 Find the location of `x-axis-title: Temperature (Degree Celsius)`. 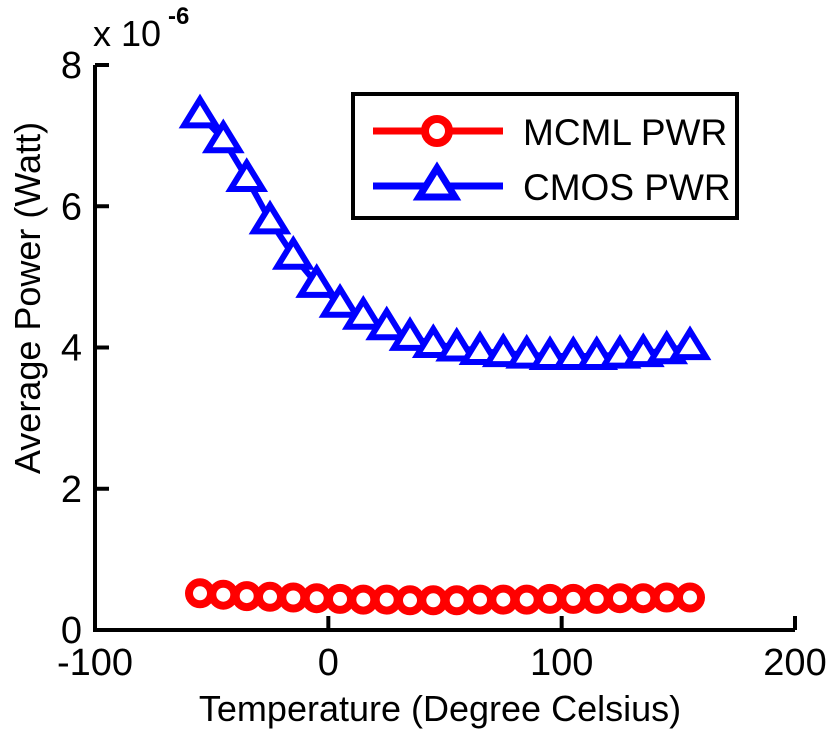

x-axis-title: Temperature (Degree Celsius) is located at coordinates (440, 708).